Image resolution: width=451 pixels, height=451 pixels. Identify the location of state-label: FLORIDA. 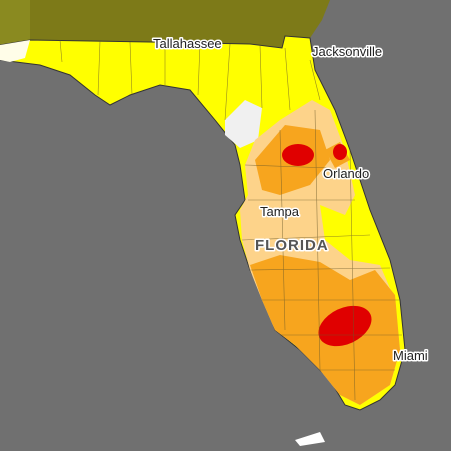
(292, 245).